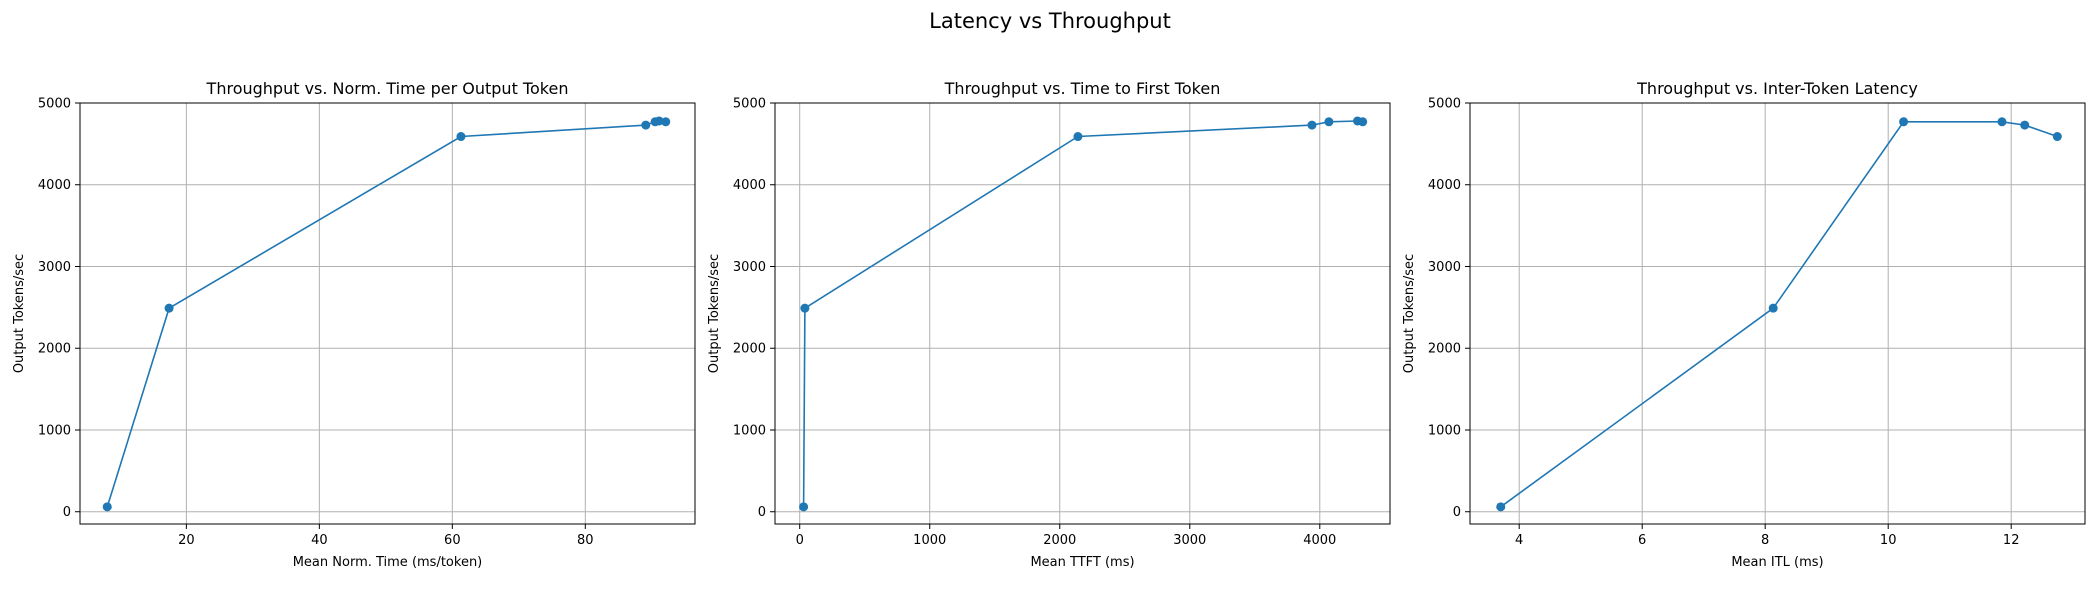  I want to click on x-axis-label: Mean Norm. Time (ms/token), so click(388, 562).